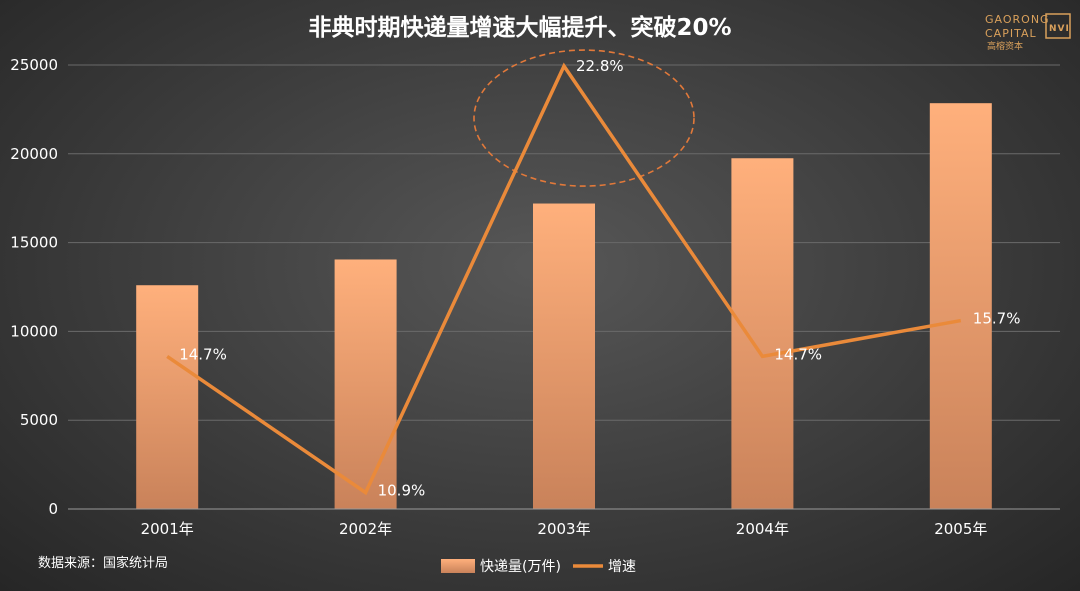  Describe the element at coordinates (997, 319) in the screenshot. I see `growth-data-label: 15.7%` at that location.